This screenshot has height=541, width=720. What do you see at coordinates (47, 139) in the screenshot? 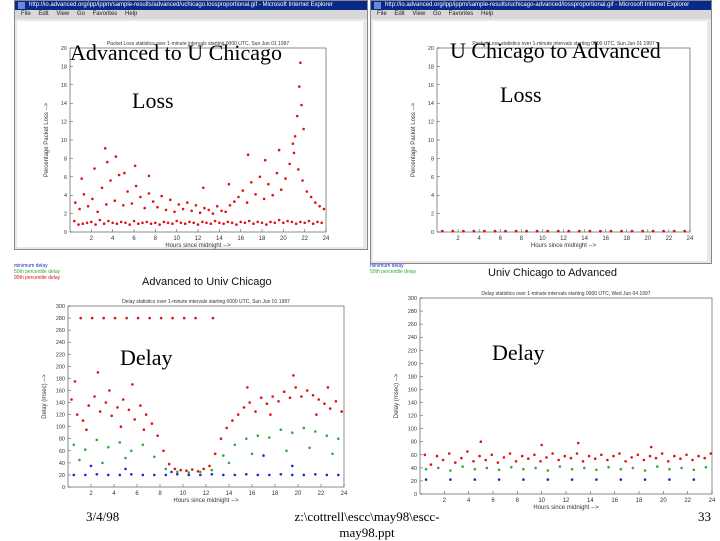
I see `y-axis-label: Percentage Packet Loss -->` at bounding box center [47, 139].